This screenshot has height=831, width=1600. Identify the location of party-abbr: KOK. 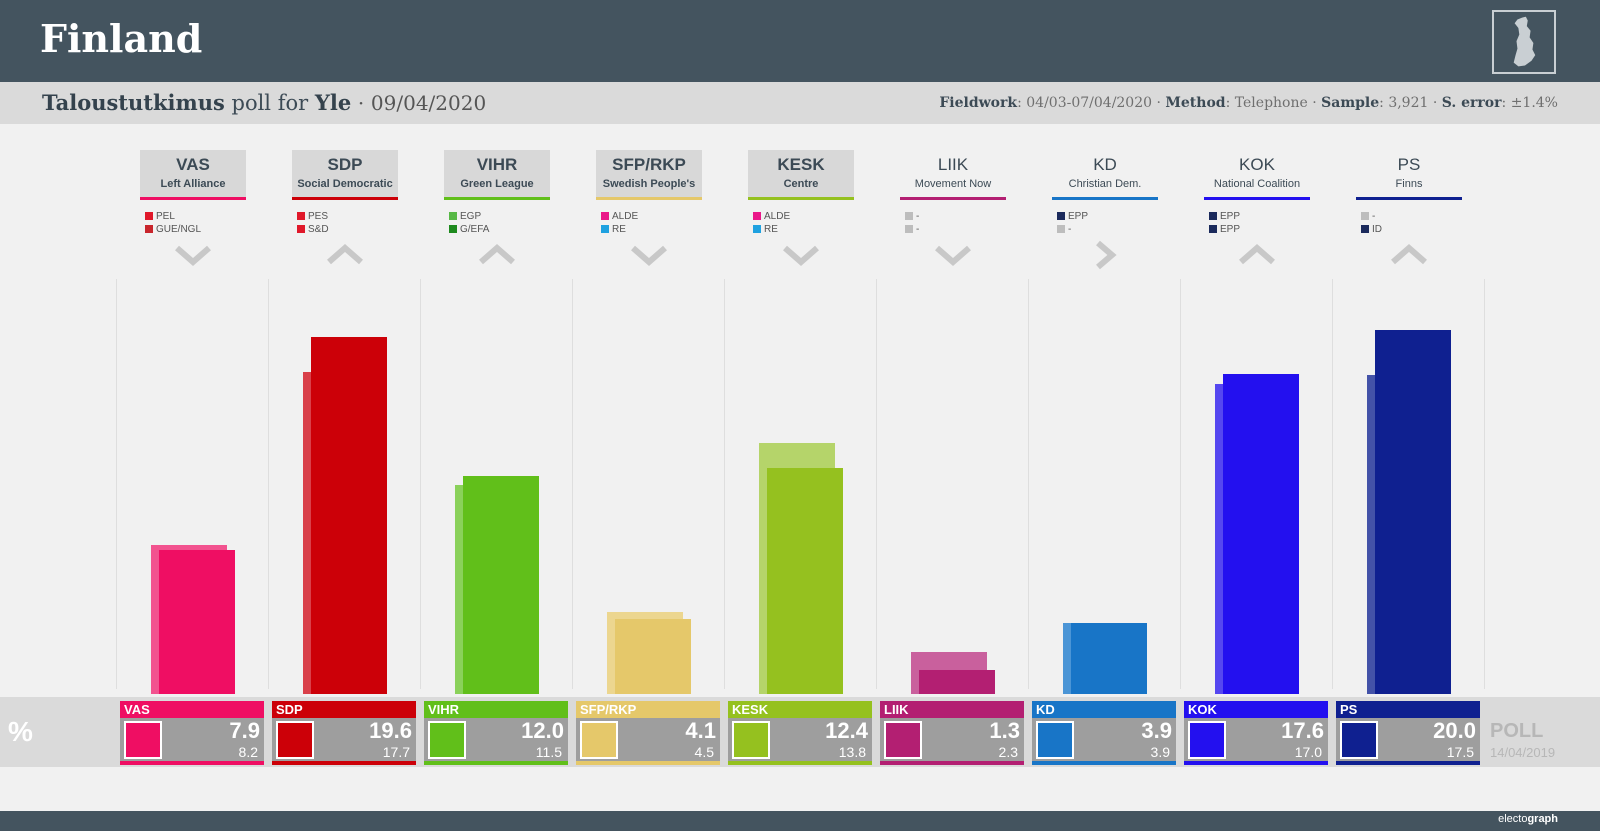
(1257, 164).